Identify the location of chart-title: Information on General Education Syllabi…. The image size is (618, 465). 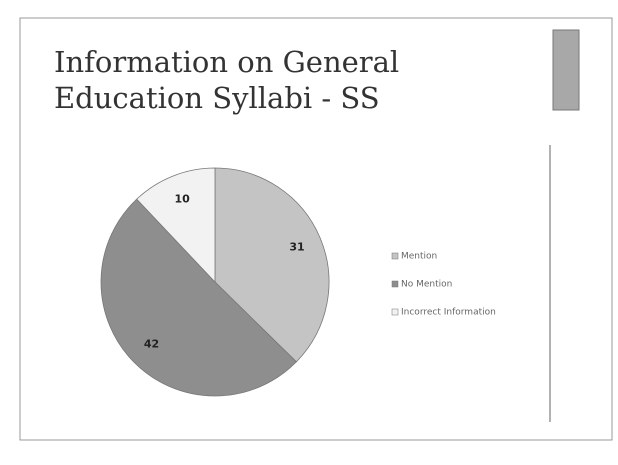
(227, 80).